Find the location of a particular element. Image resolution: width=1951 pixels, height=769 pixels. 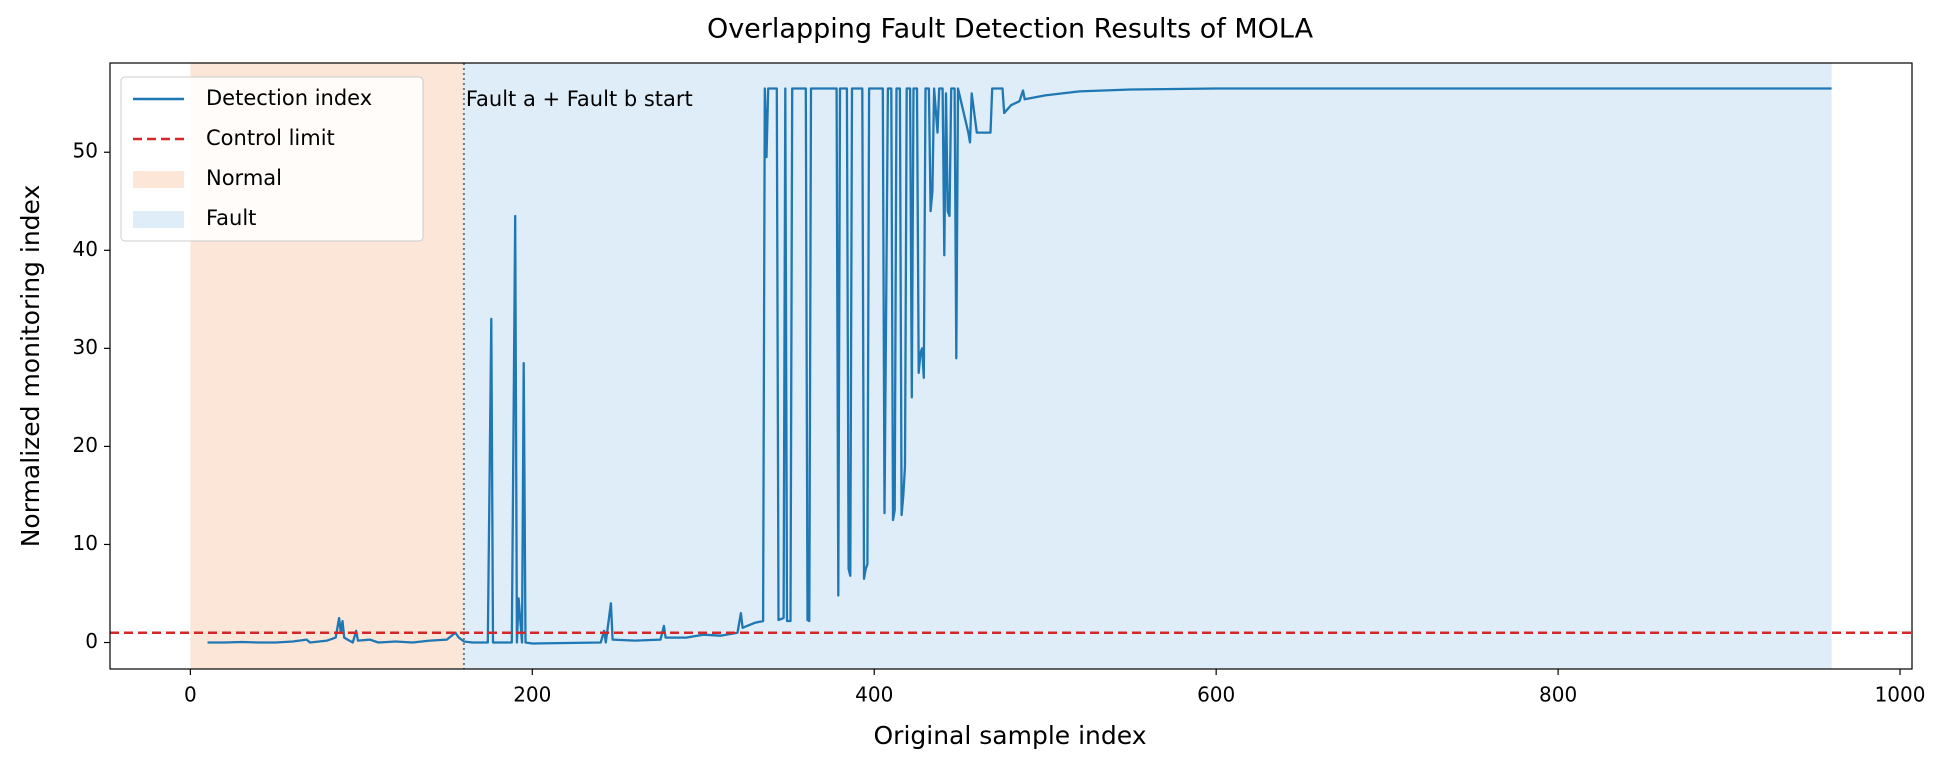

y-tick-label: 40 is located at coordinates (85, 249).